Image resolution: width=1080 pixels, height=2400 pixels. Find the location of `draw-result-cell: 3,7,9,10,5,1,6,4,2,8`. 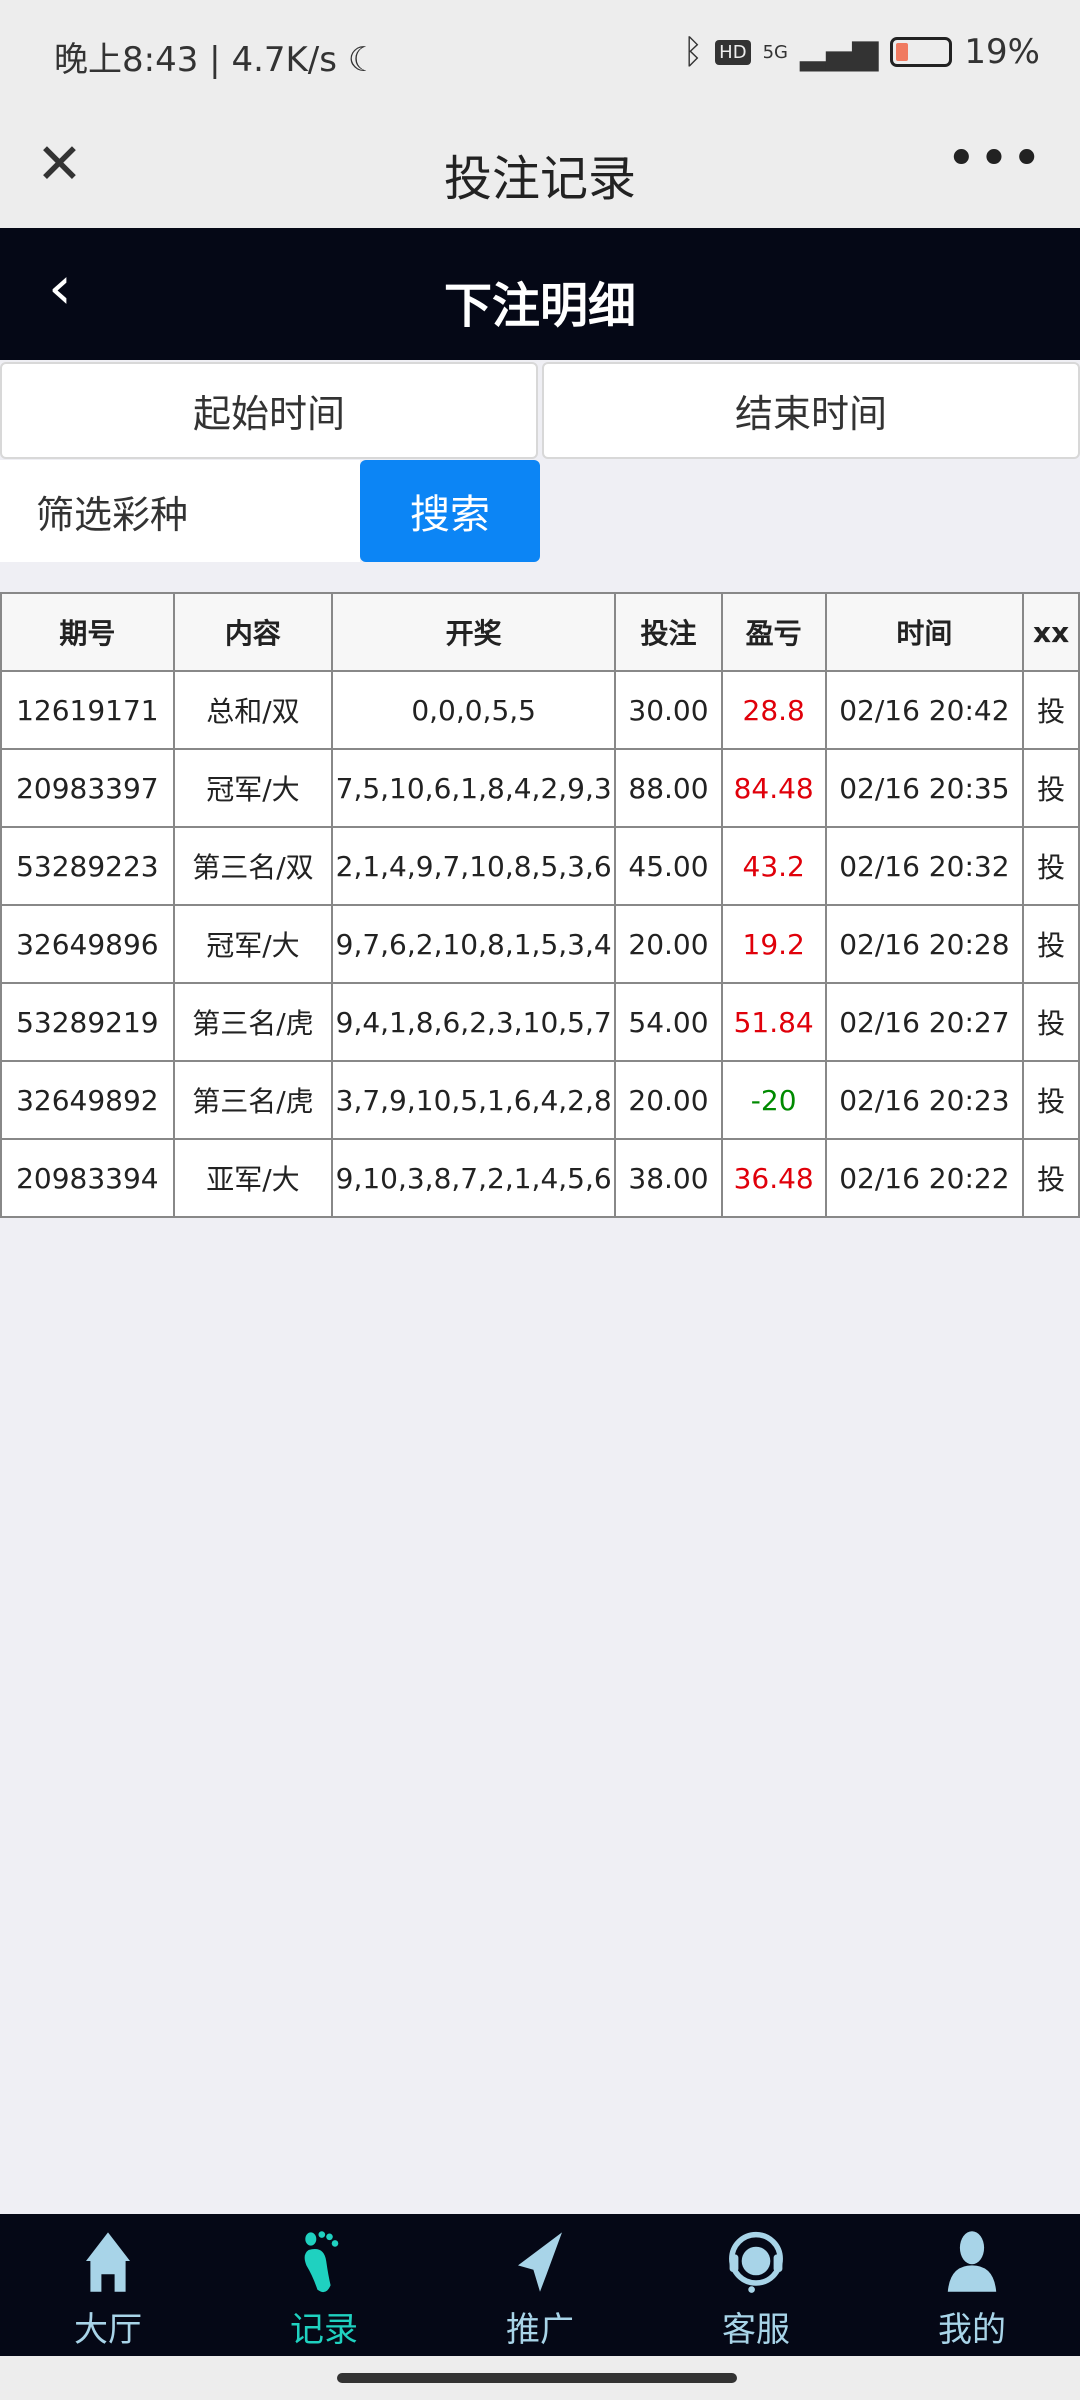

draw-result-cell: 3,7,9,10,5,1,6,4,2,8 is located at coordinates (474, 1100).